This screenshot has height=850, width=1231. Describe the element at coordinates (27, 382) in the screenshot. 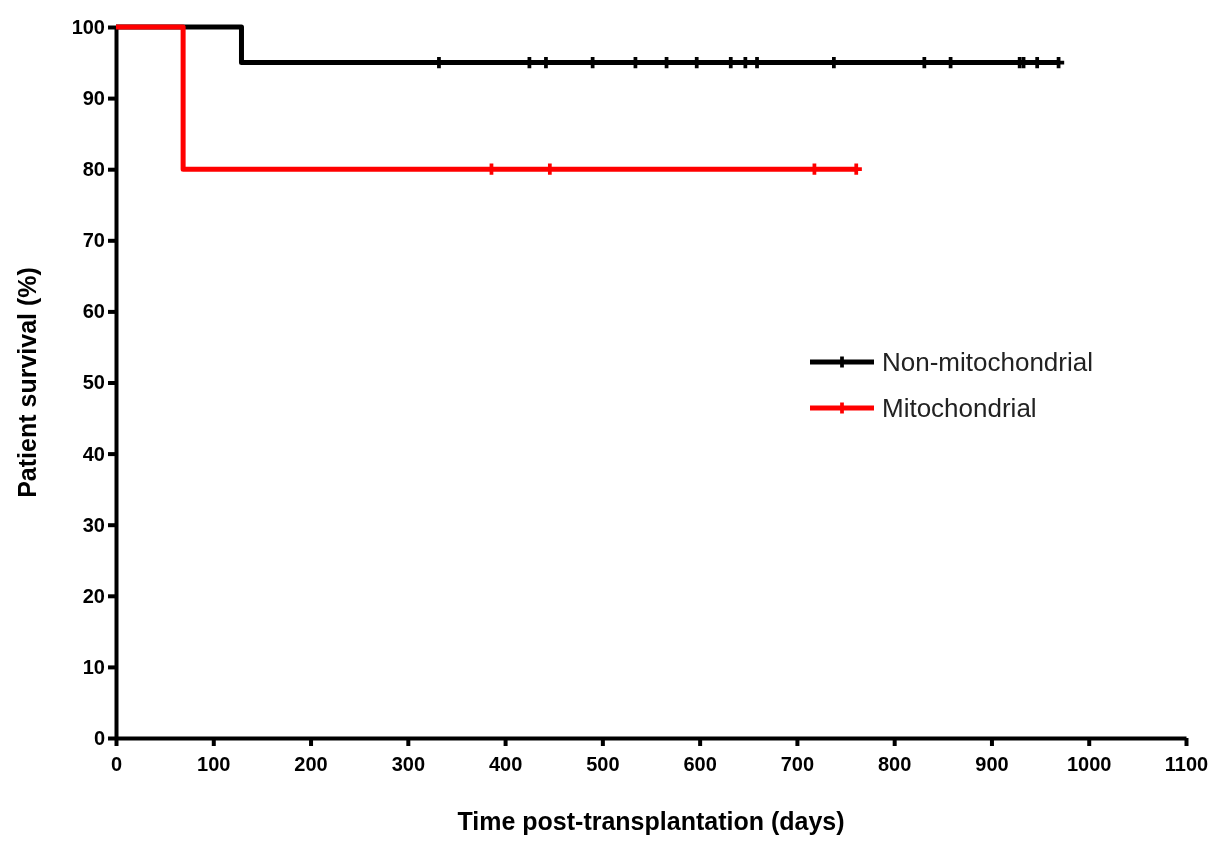

I see `y-axis-title: Patient survival (%)` at that location.